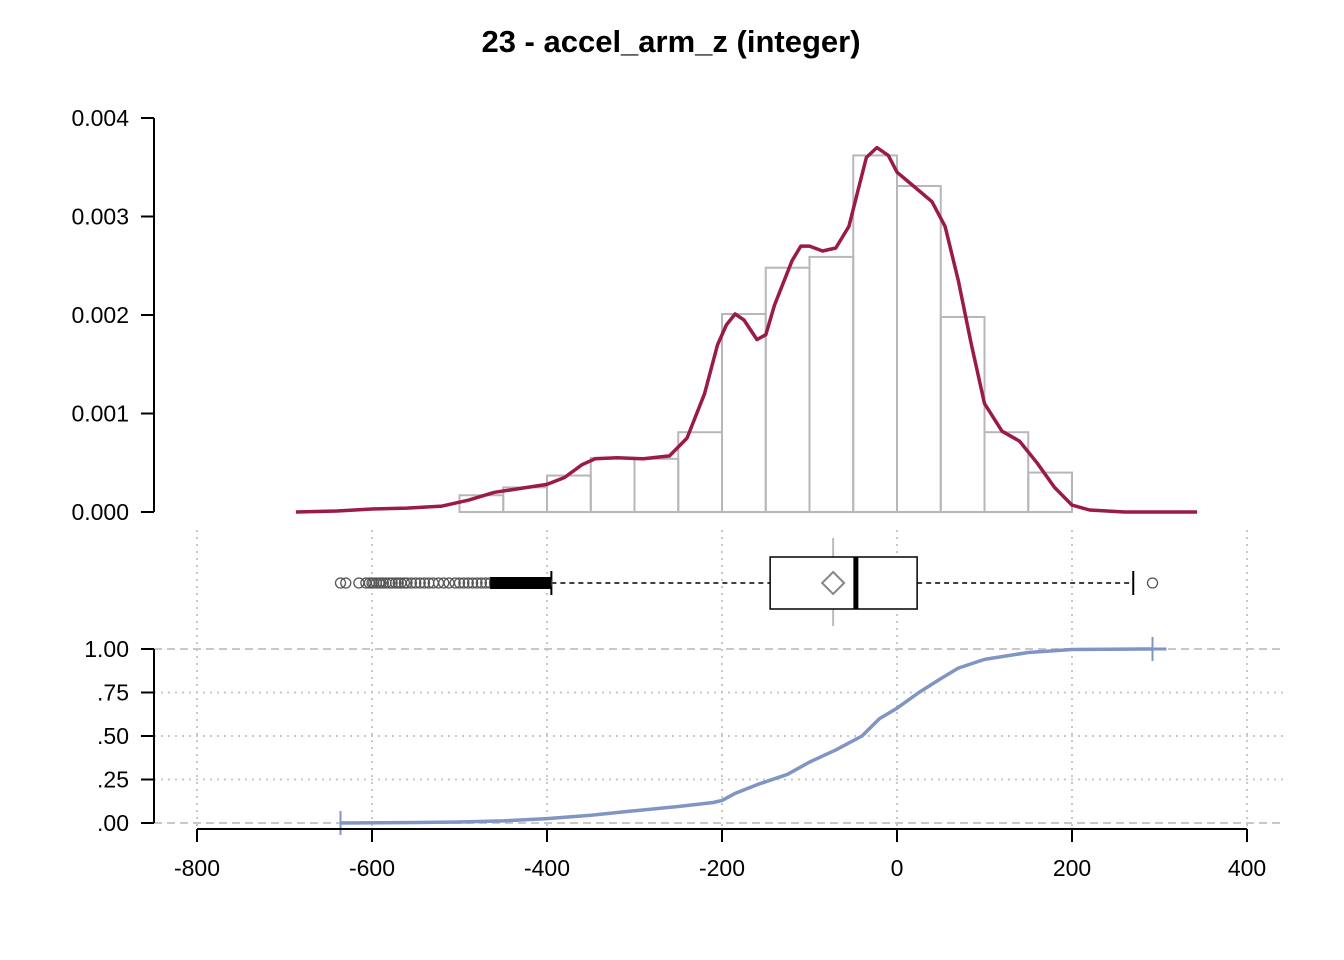 The width and height of the screenshot is (1344, 960). I want to click on x-tick-label-4: 0, so click(897, 868).